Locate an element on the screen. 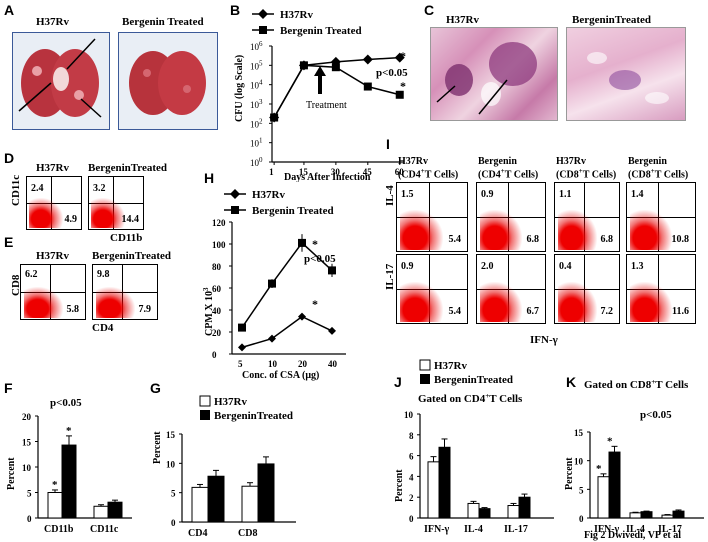 This screenshot has height=542, width=708. chart-j-legend-2: BergeninTreated is located at coordinates (473, 380).